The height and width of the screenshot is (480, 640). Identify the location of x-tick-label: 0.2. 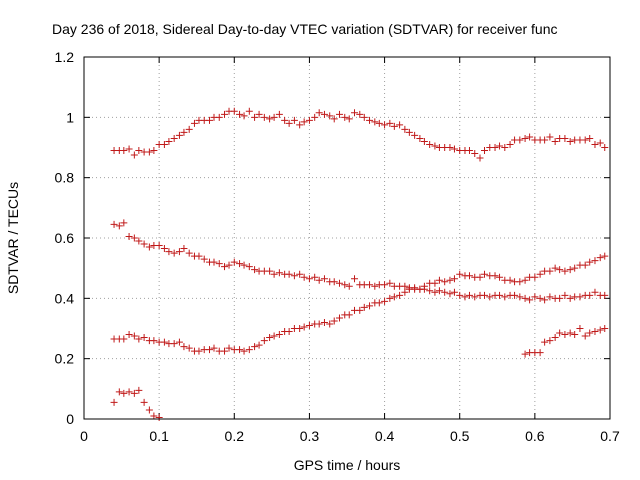
(235, 436).